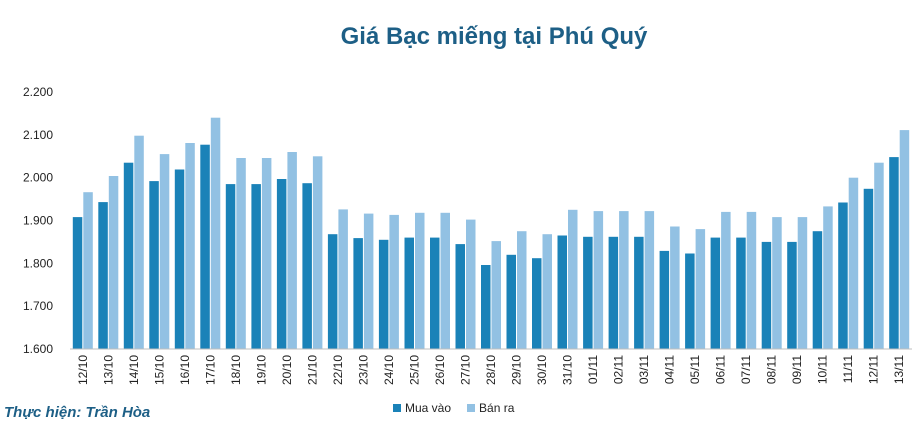  What do you see at coordinates (670, 369) in the screenshot?
I see `x-tick-label: 04/11` at bounding box center [670, 369].